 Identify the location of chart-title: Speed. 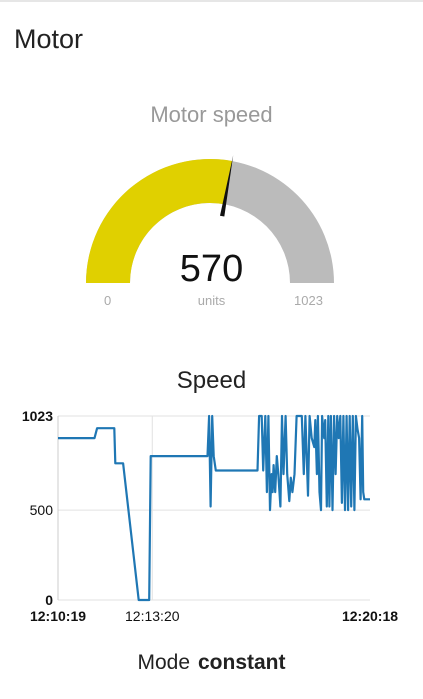
(211, 380).